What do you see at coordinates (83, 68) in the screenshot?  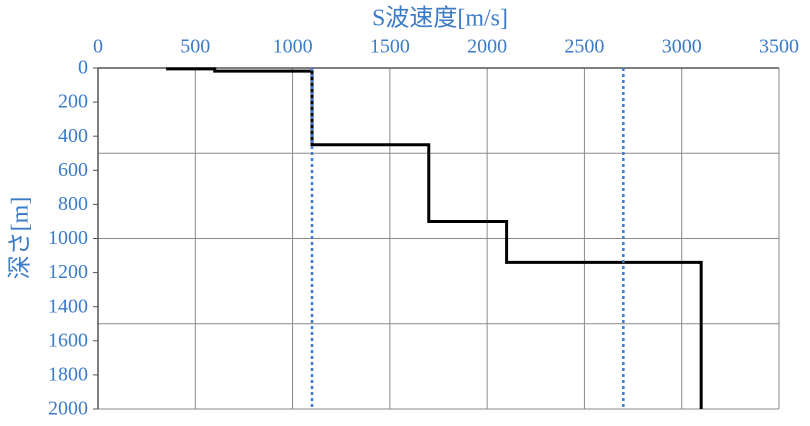 I see `y-tick-label: 0` at bounding box center [83, 68].